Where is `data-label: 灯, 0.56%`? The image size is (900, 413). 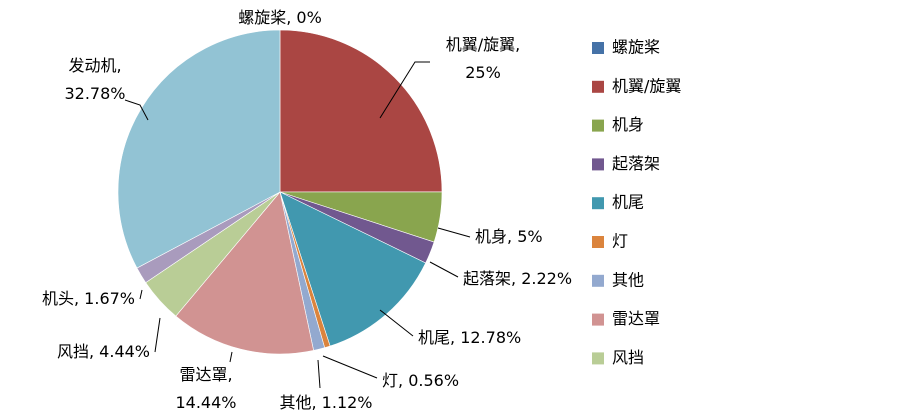
data-label: 灯, 0.56% is located at coordinates (420, 380).